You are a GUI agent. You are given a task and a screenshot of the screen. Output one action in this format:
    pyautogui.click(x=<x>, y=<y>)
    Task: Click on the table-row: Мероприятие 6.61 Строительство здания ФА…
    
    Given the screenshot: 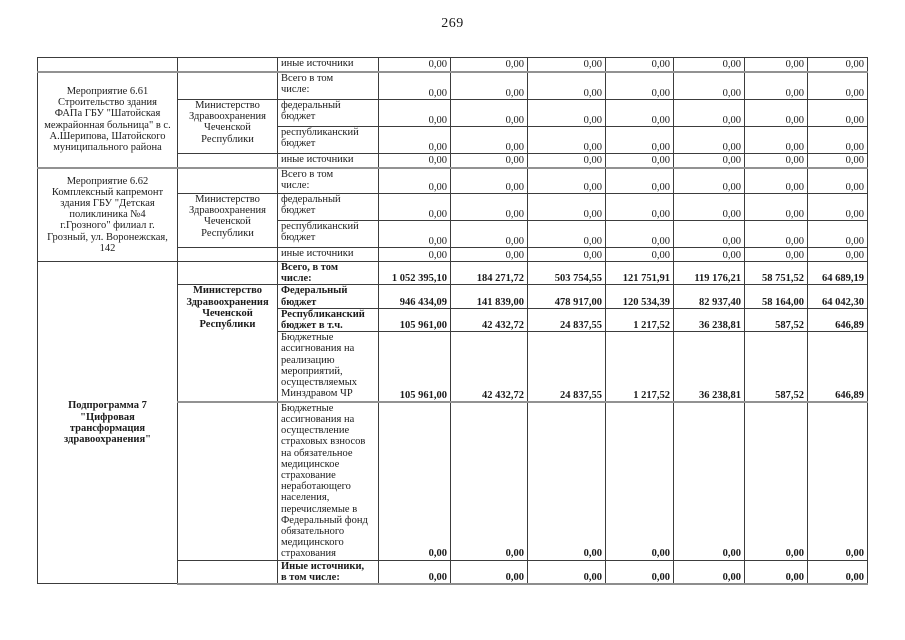 What is the action you would take?
    pyautogui.click(x=452, y=119)
    